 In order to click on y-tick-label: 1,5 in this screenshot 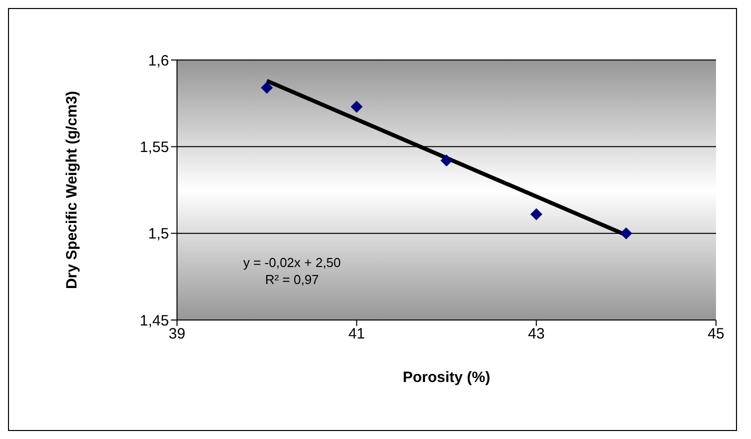, I will do `click(158, 234)`.